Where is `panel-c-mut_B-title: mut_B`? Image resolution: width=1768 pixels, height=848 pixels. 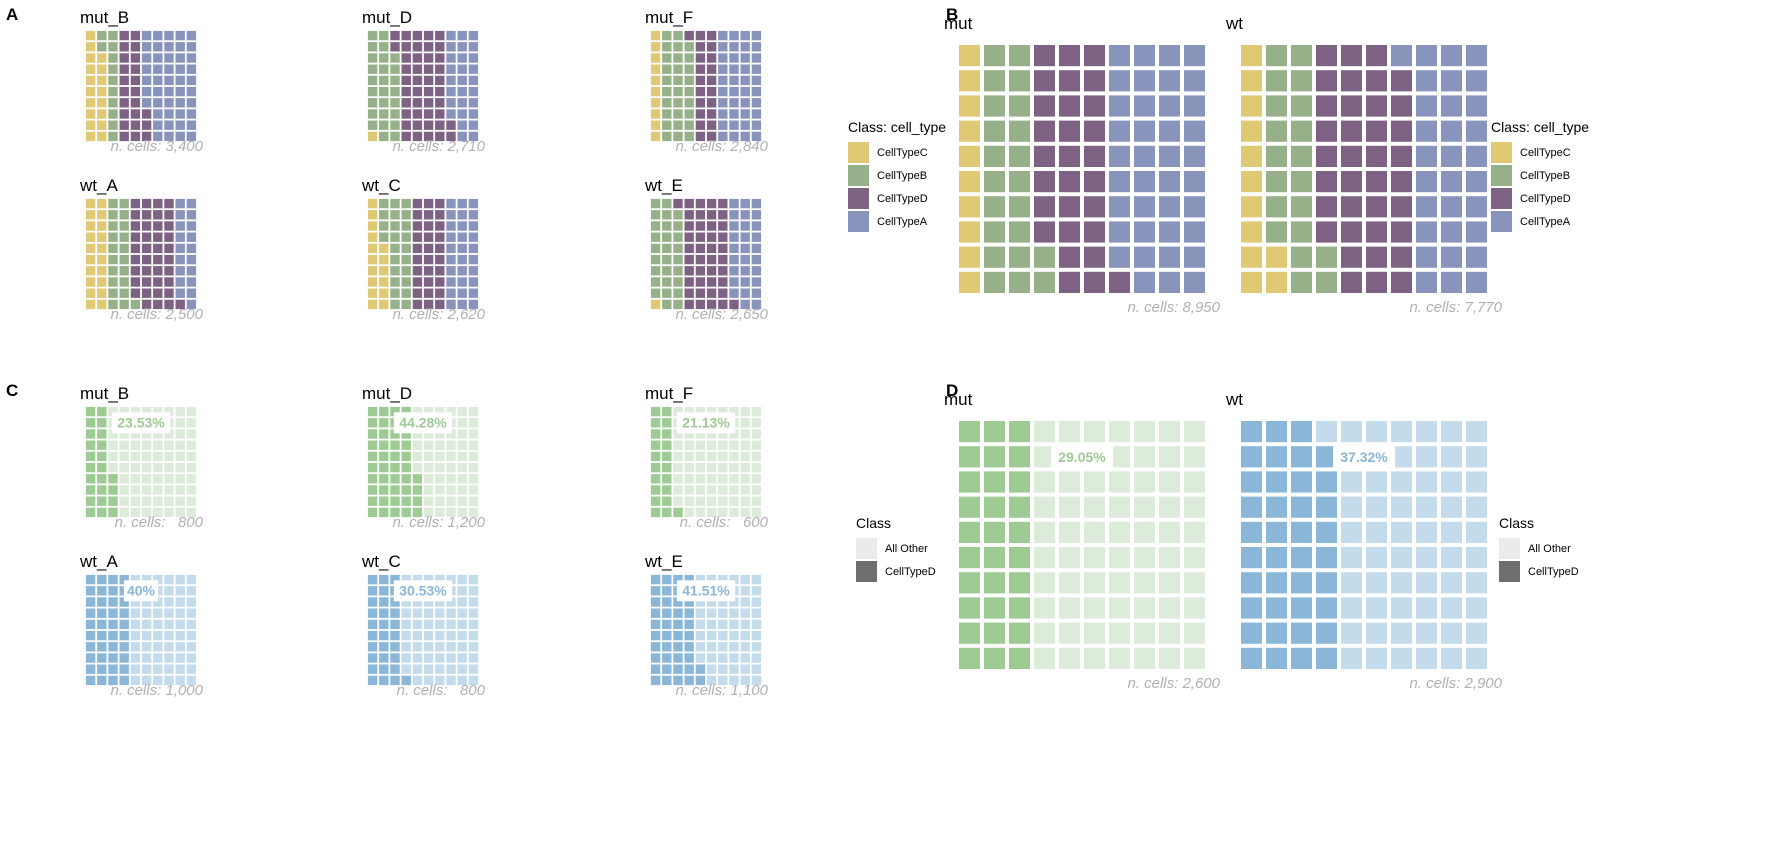 panel-c-mut_B-title: mut_B is located at coordinates (105, 393).